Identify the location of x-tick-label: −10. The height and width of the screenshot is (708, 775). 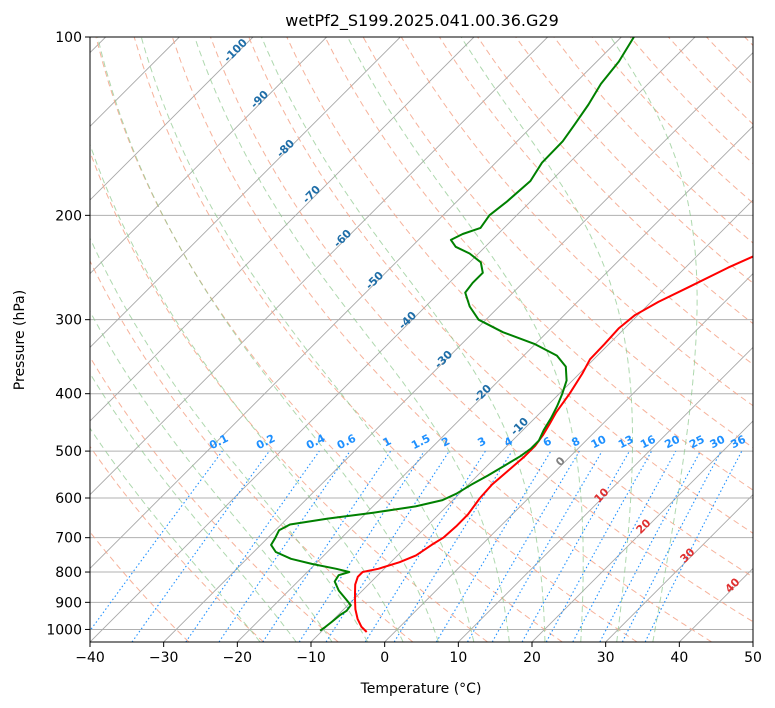
(311, 658).